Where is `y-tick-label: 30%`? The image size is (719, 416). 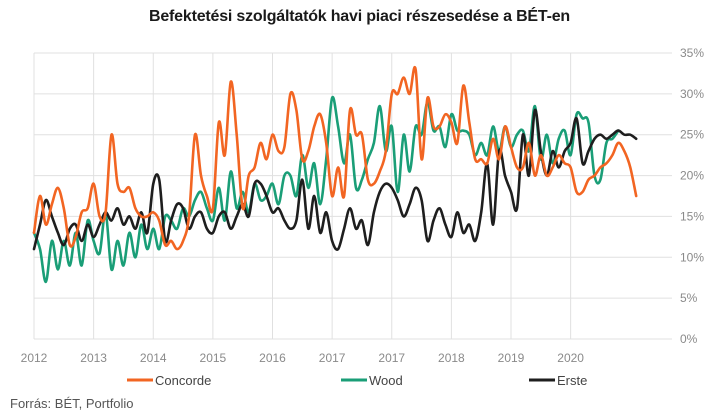
y-tick-label: 30% is located at coordinates (692, 94).